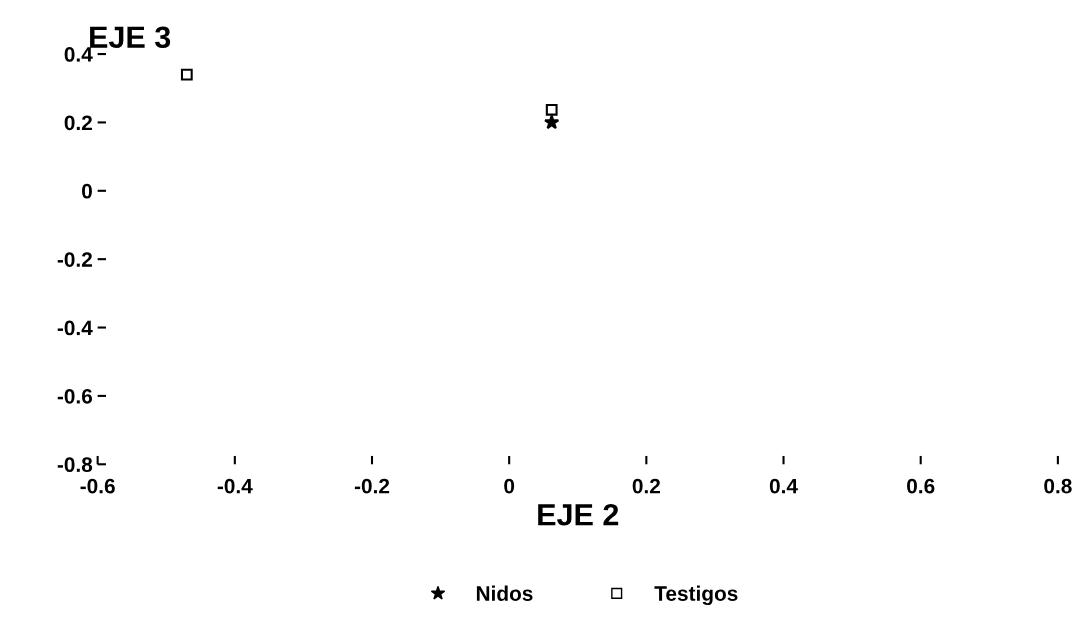 The height and width of the screenshot is (636, 1085). What do you see at coordinates (130, 37) in the screenshot?
I see `y-axis-title: EJE 3` at bounding box center [130, 37].